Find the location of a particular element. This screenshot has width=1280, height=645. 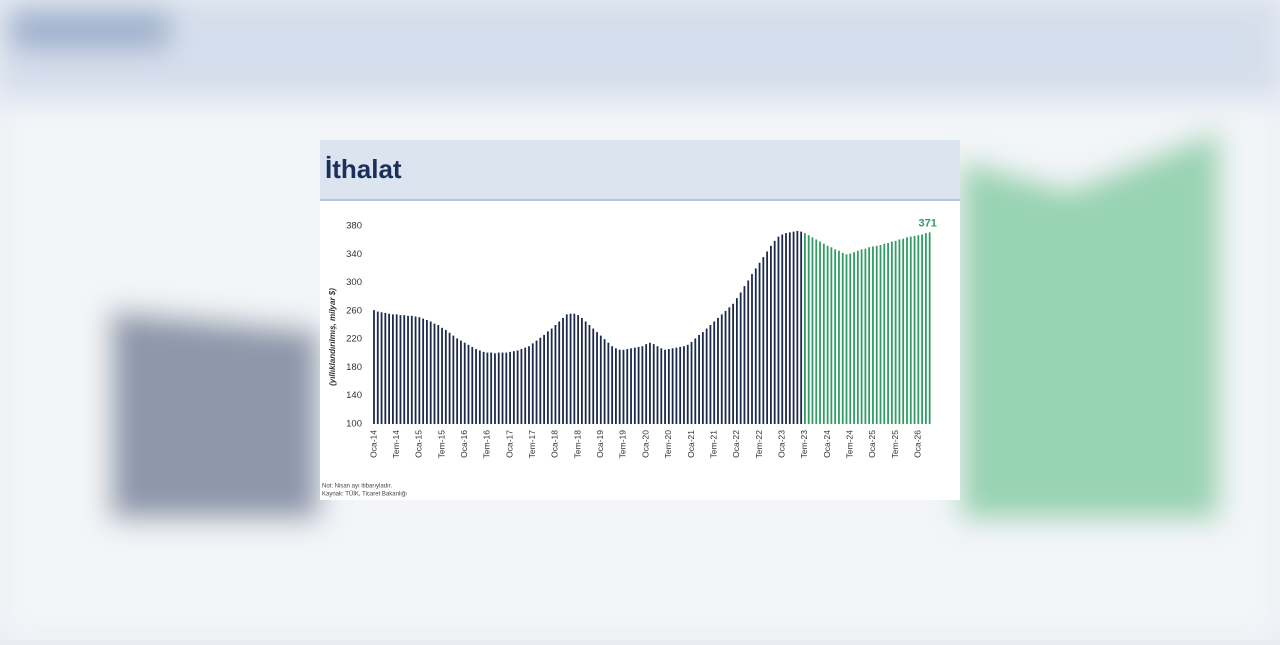

x-tick-label: Tem-23 is located at coordinates (804, 444).